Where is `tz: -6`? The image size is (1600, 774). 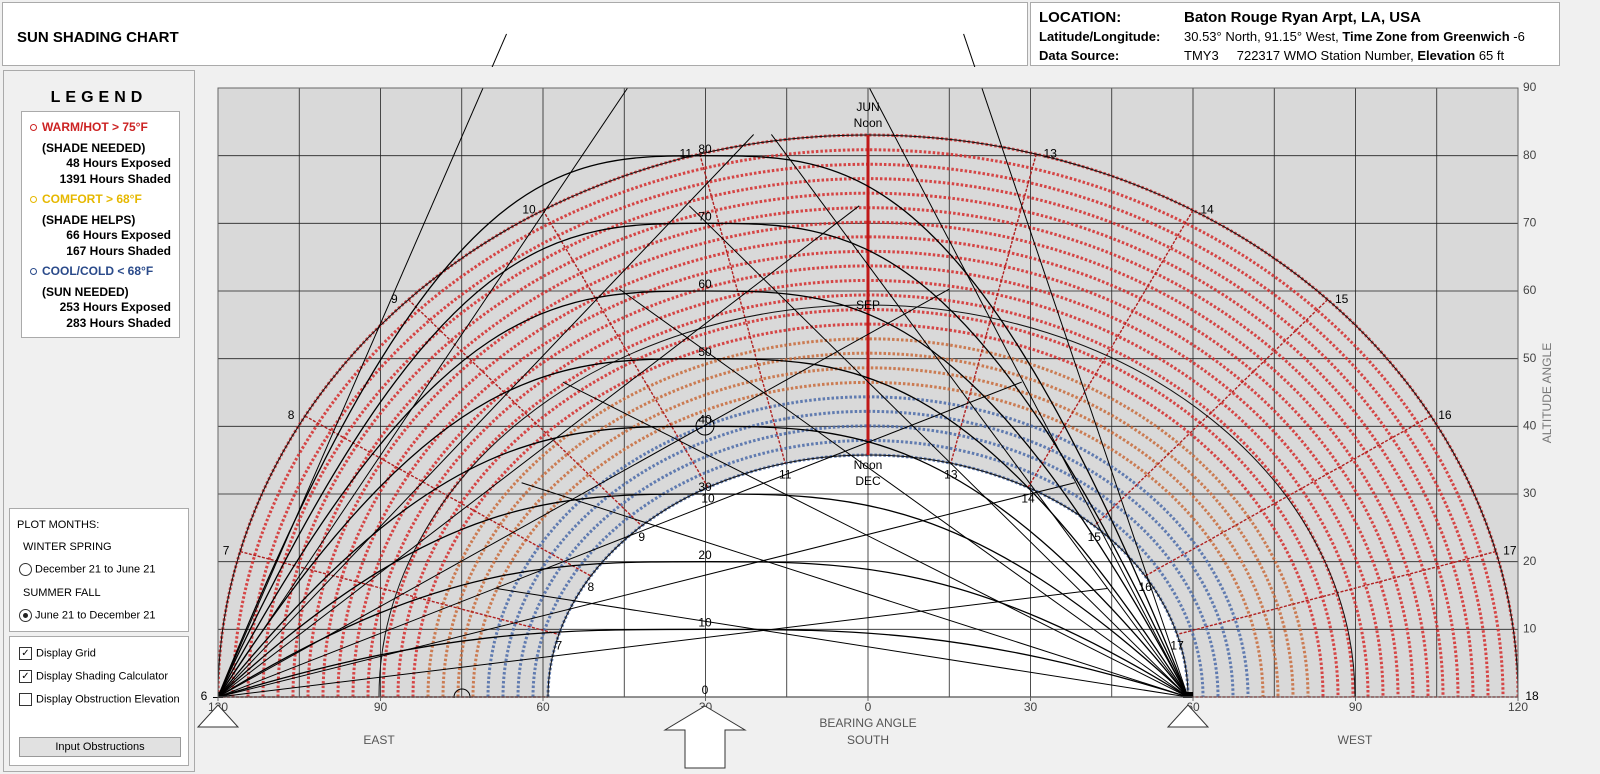 tz: -6 is located at coordinates (1519, 36).